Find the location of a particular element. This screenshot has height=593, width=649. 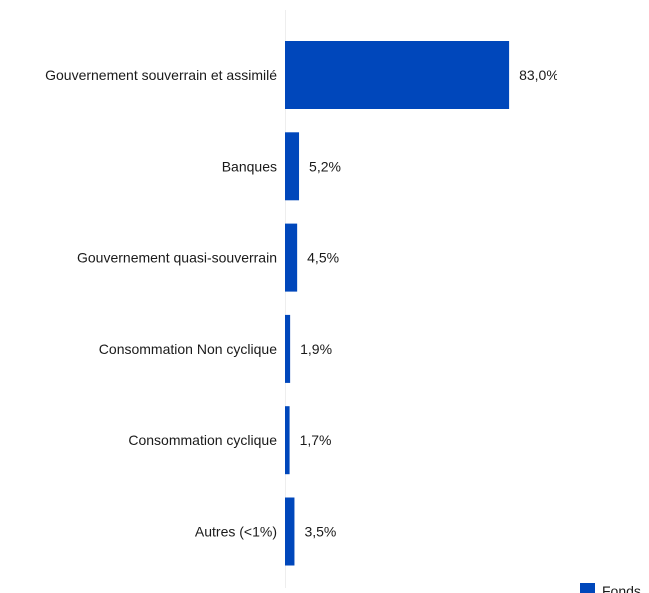

category-label: Consommation Non cyclique is located at coordinates (188, 349).